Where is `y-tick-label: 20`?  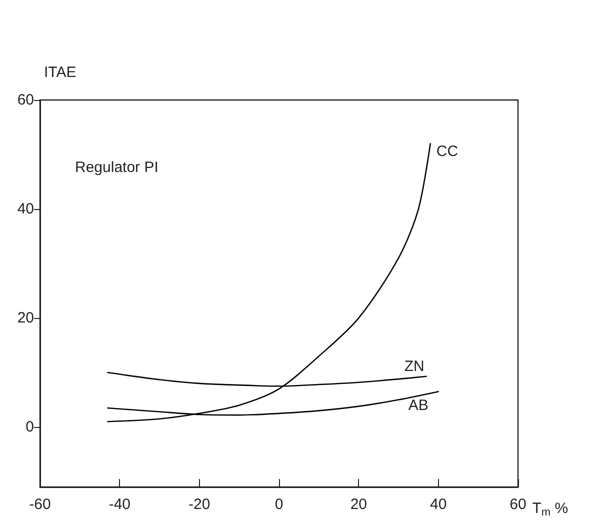 y-tick-label: 20 is located at coordinates (25, 318).